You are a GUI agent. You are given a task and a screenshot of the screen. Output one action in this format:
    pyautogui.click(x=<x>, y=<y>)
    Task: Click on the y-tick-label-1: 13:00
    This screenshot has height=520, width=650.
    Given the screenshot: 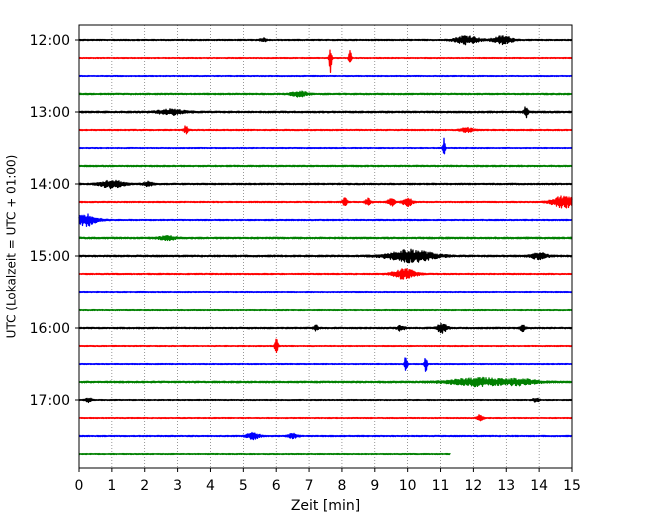 What is the action you would take?
    pyautogui.click(x=50, y=113)
    